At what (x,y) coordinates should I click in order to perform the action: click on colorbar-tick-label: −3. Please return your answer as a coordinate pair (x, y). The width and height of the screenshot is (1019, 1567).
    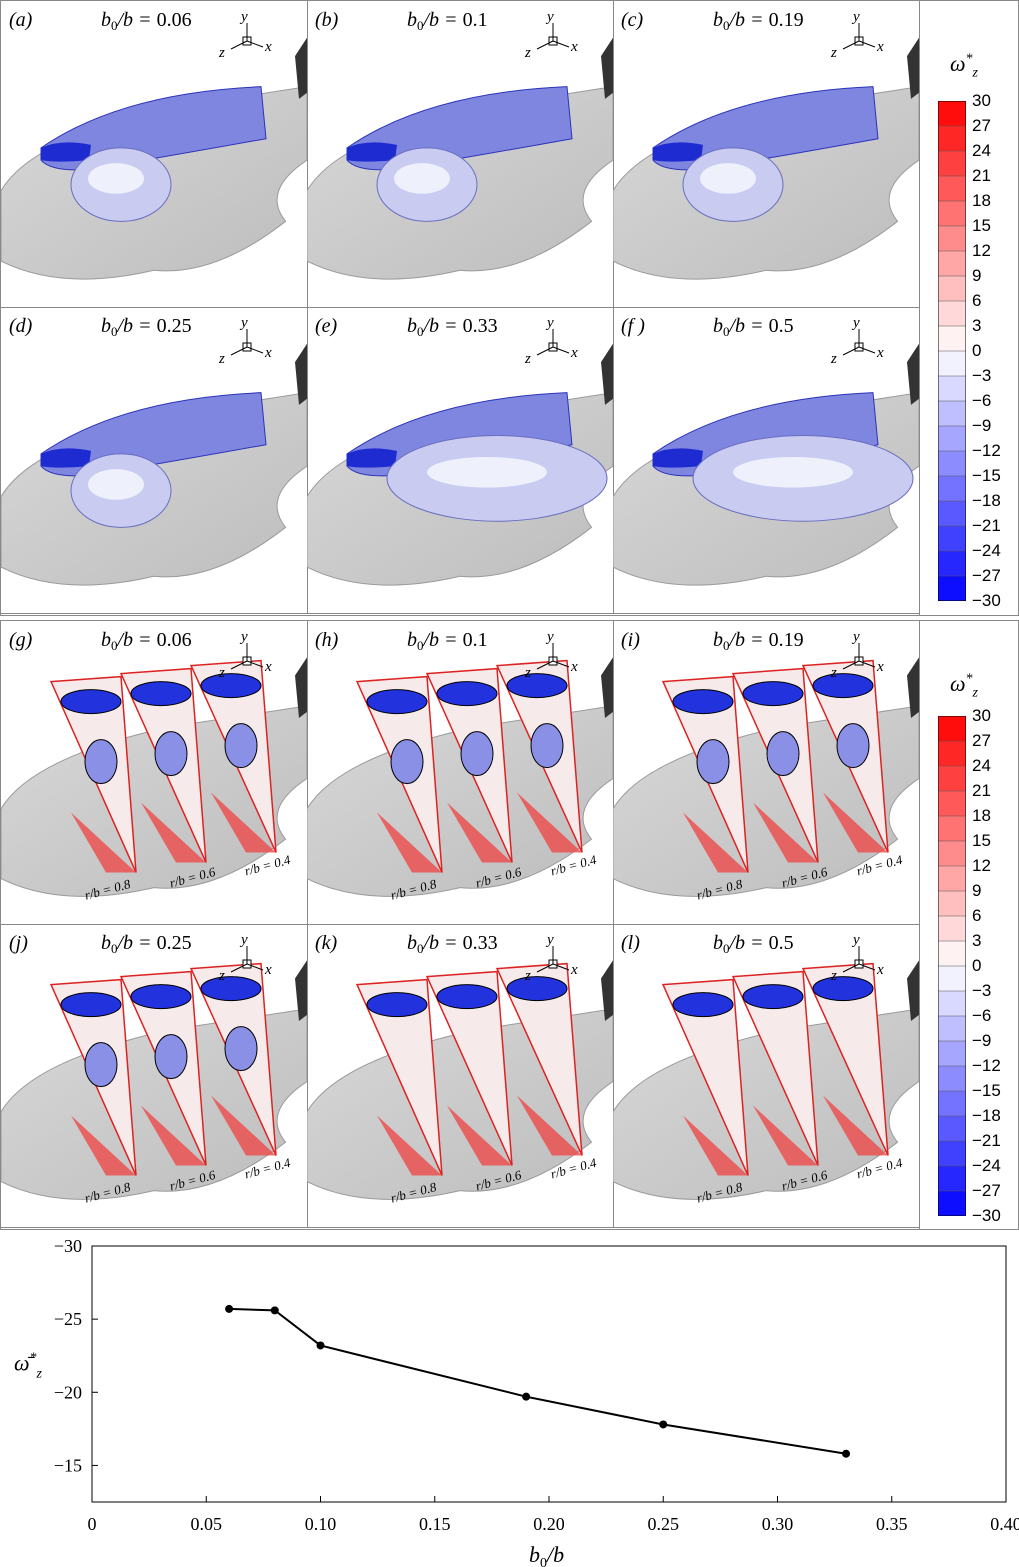
    Looking at the image, I should click on (982, 990).